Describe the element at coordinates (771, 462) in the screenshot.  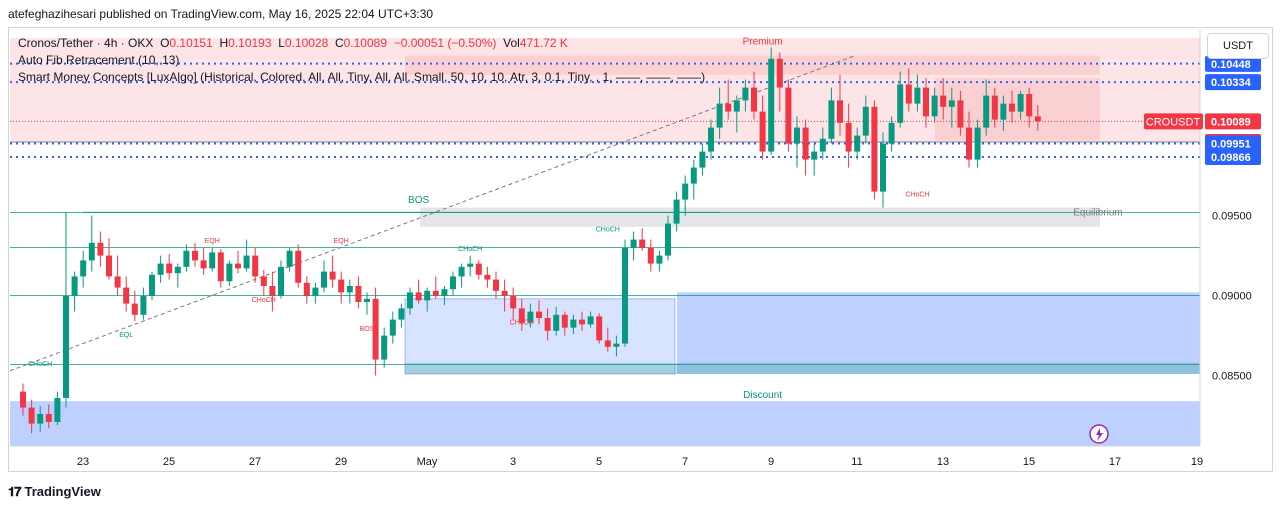
I see `time-tick-label: 9` at that location.